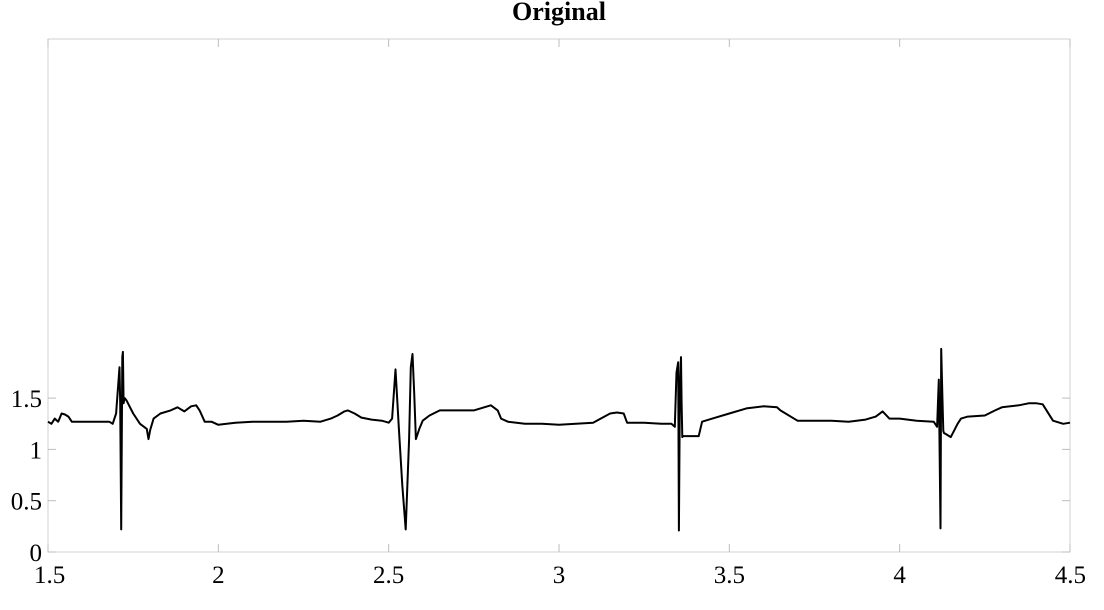 This screenshot has height=610, width=1104. Describe the element at coordinates (36, 553) in the screenshot. I see `y-tick-label: 0` at that location.